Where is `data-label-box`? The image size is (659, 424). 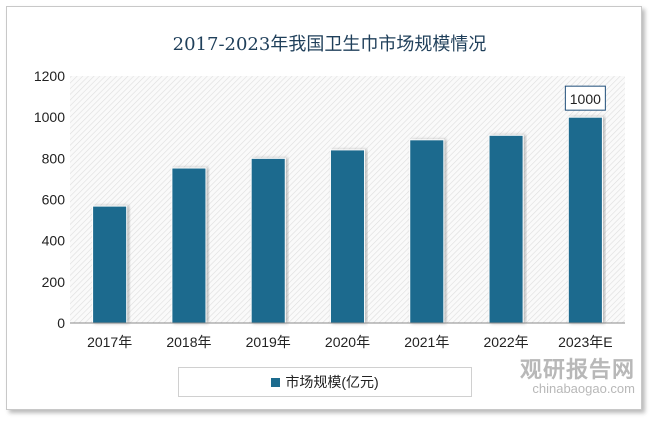 data-label-box is located at coordinates (585, 98).